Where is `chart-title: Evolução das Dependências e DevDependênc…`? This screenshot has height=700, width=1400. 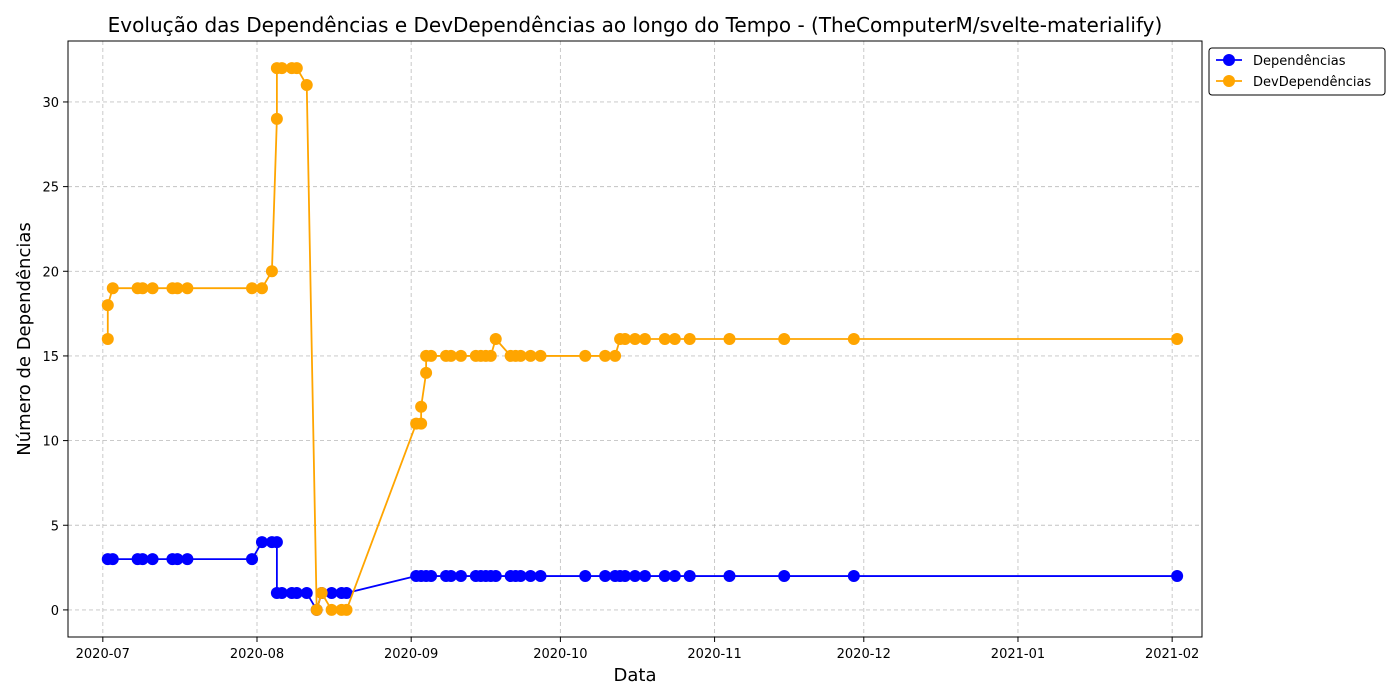 chart-title: Evolução das Dependências e DevDependênc… is located at coordinates (635, 25).